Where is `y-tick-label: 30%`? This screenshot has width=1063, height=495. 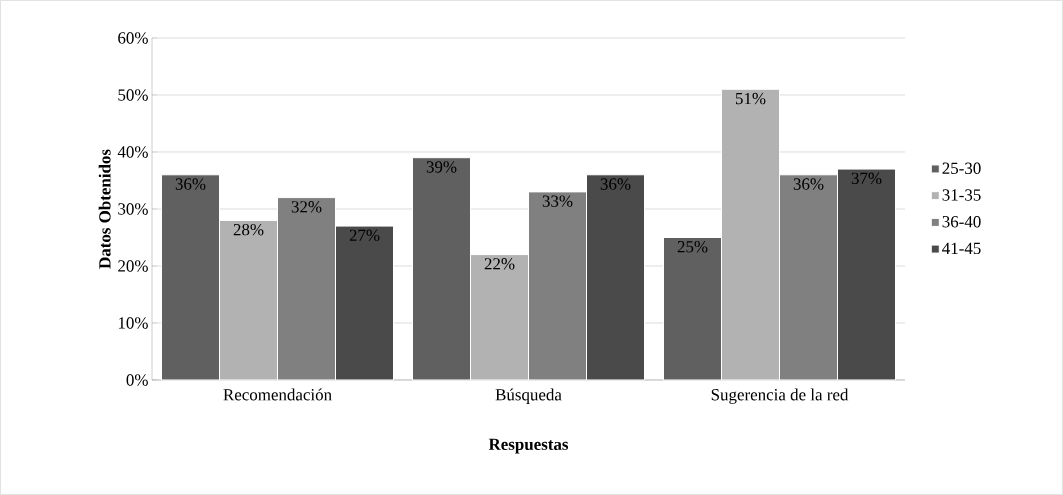
y-tick-label: 30% is located at coordinates (133, 209).